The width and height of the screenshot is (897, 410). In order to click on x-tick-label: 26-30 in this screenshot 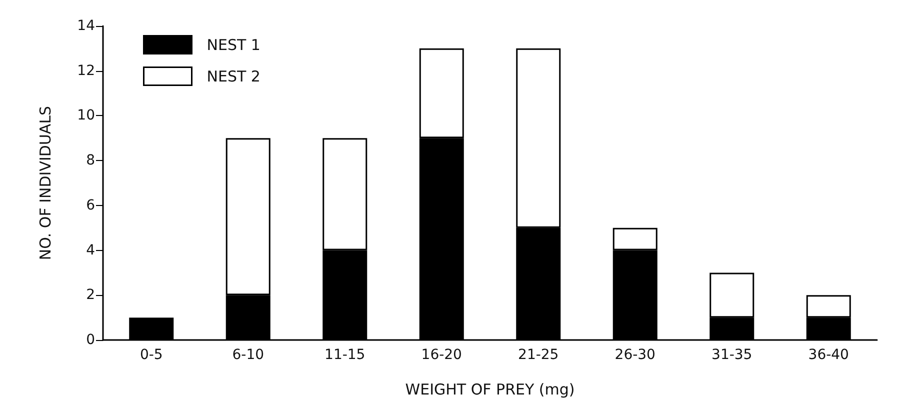, I will do `click(635, 355)`.